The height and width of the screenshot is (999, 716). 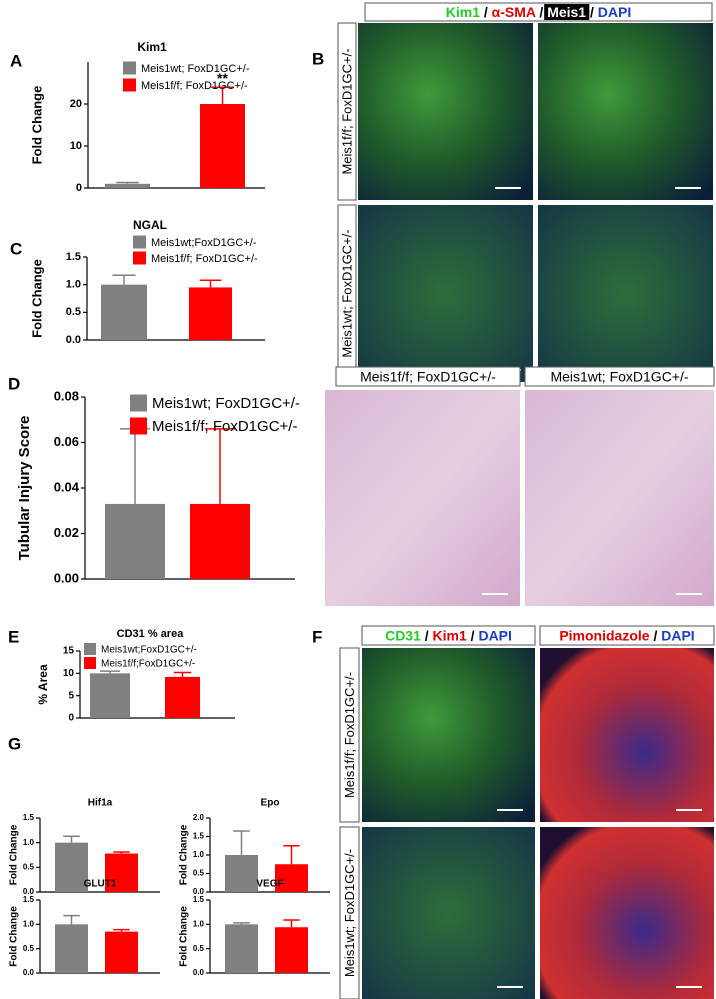 What do you see at coordinates (67, 486) in the screenshot?
I see `y-tick-label: 0.04` at bounding box center [67, 486].